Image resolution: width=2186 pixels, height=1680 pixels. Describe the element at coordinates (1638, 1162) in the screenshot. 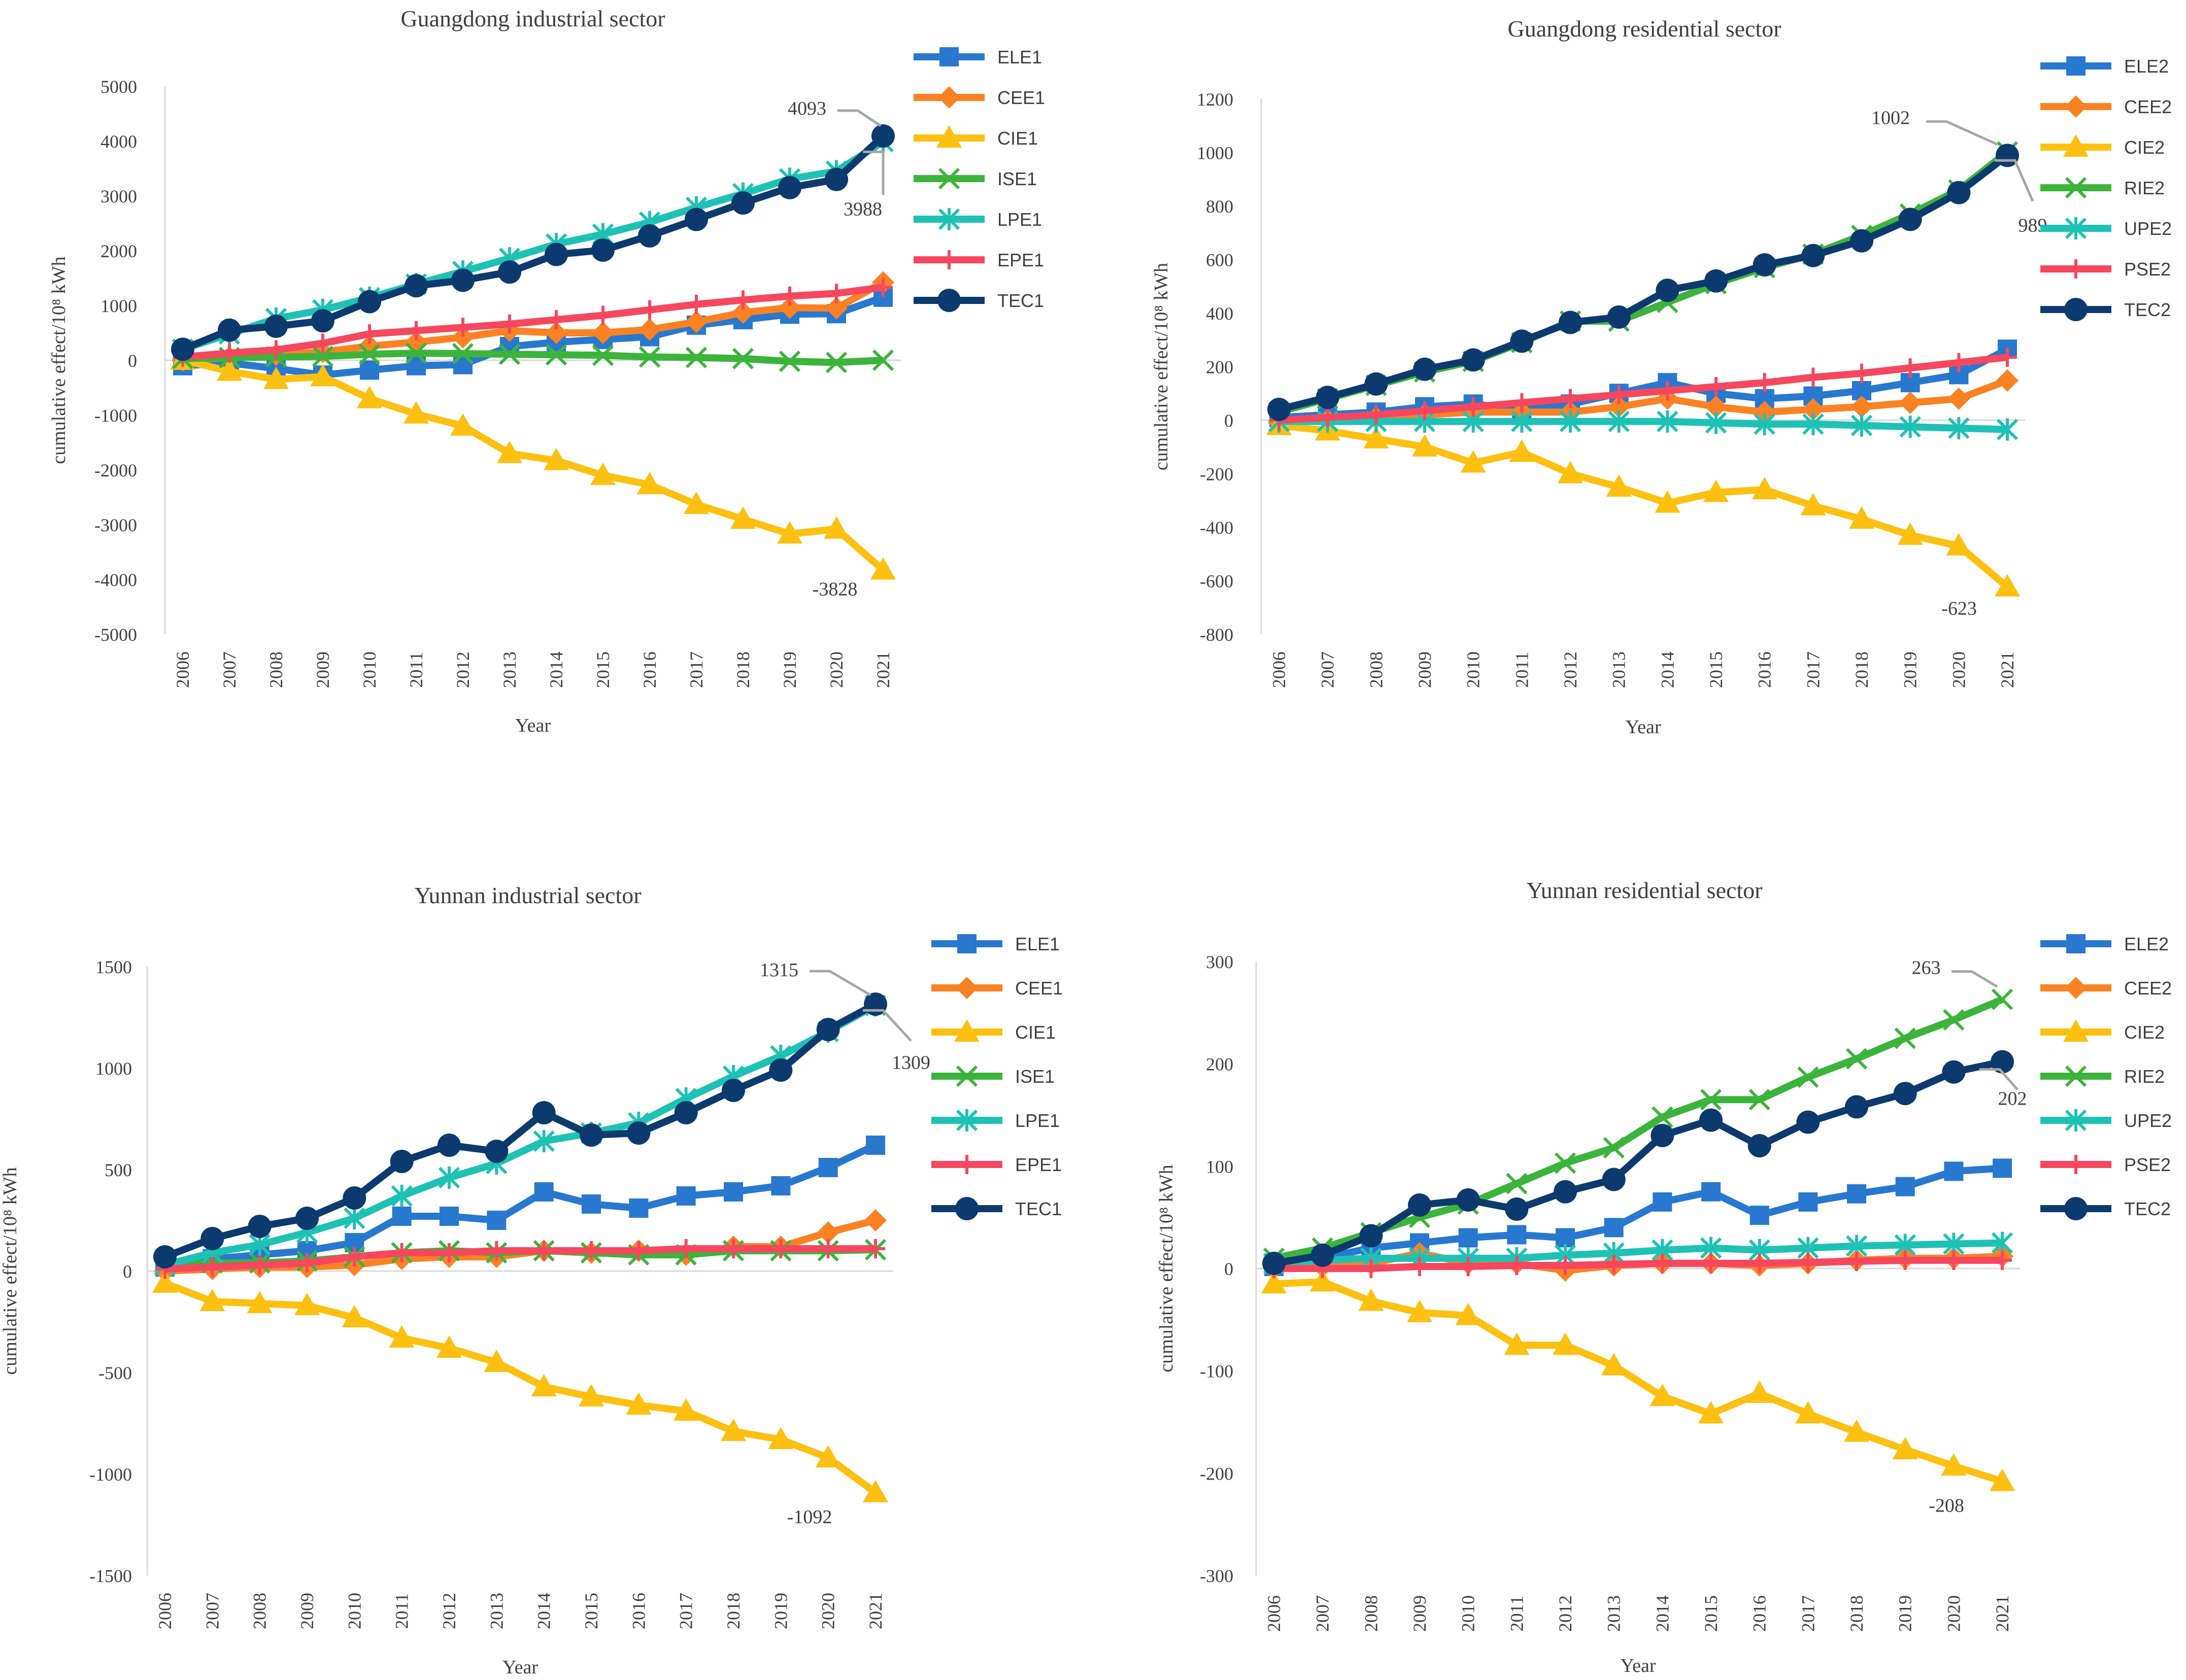

I see `series-tec2` at that location.